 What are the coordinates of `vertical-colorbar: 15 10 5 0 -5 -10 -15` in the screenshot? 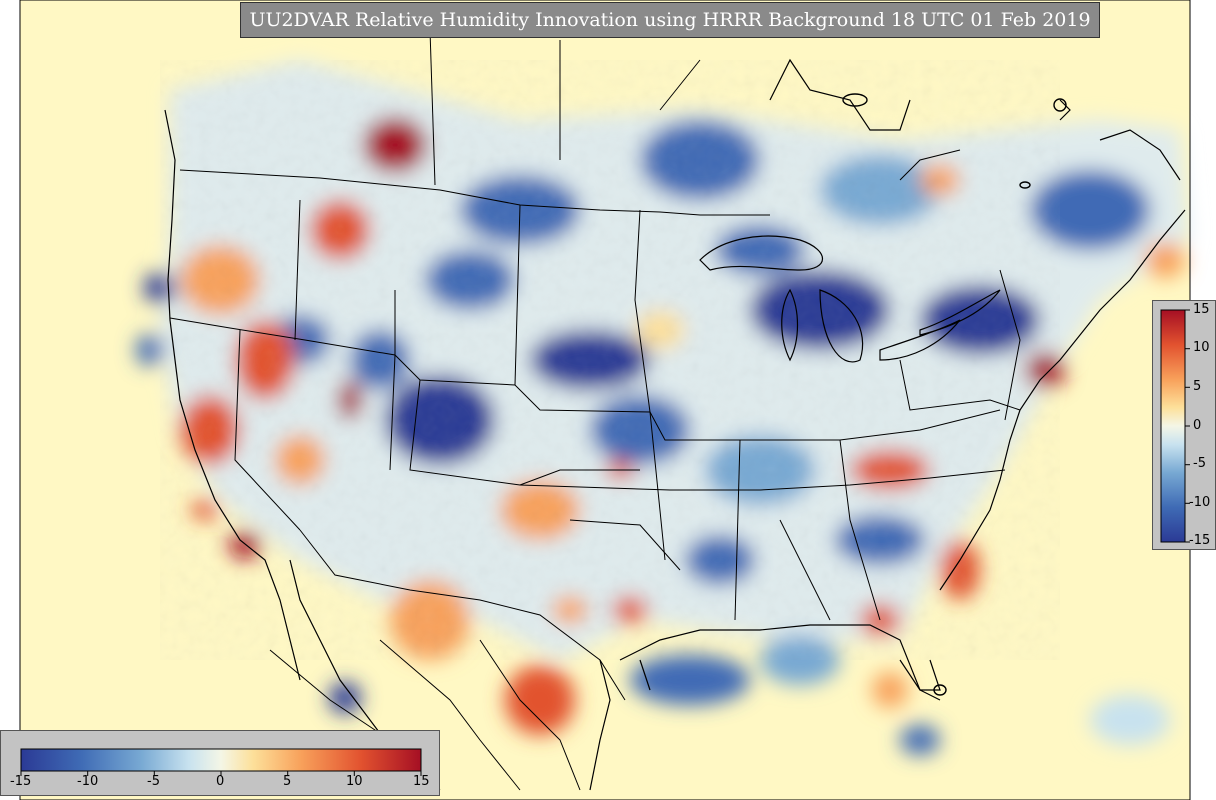 It's located at (1184, 425).